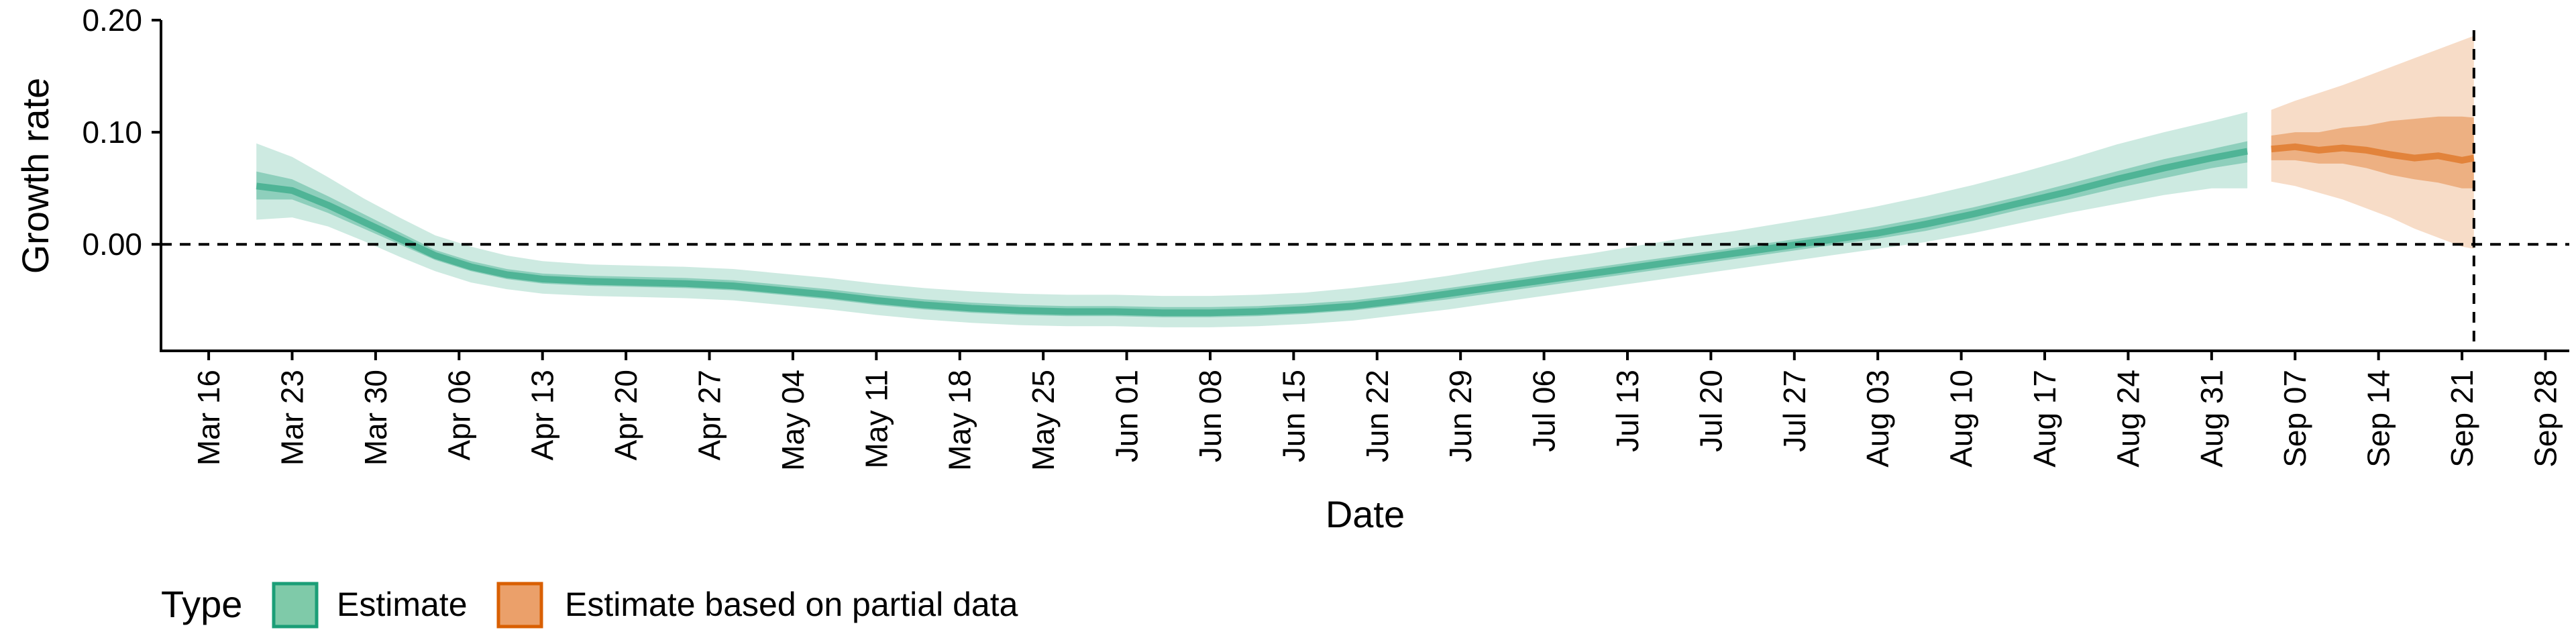 Image resolution: width=2576 pixels, height=644 pixels. I want to click on x-tick-label: Jun 01, so click(1127, 416).